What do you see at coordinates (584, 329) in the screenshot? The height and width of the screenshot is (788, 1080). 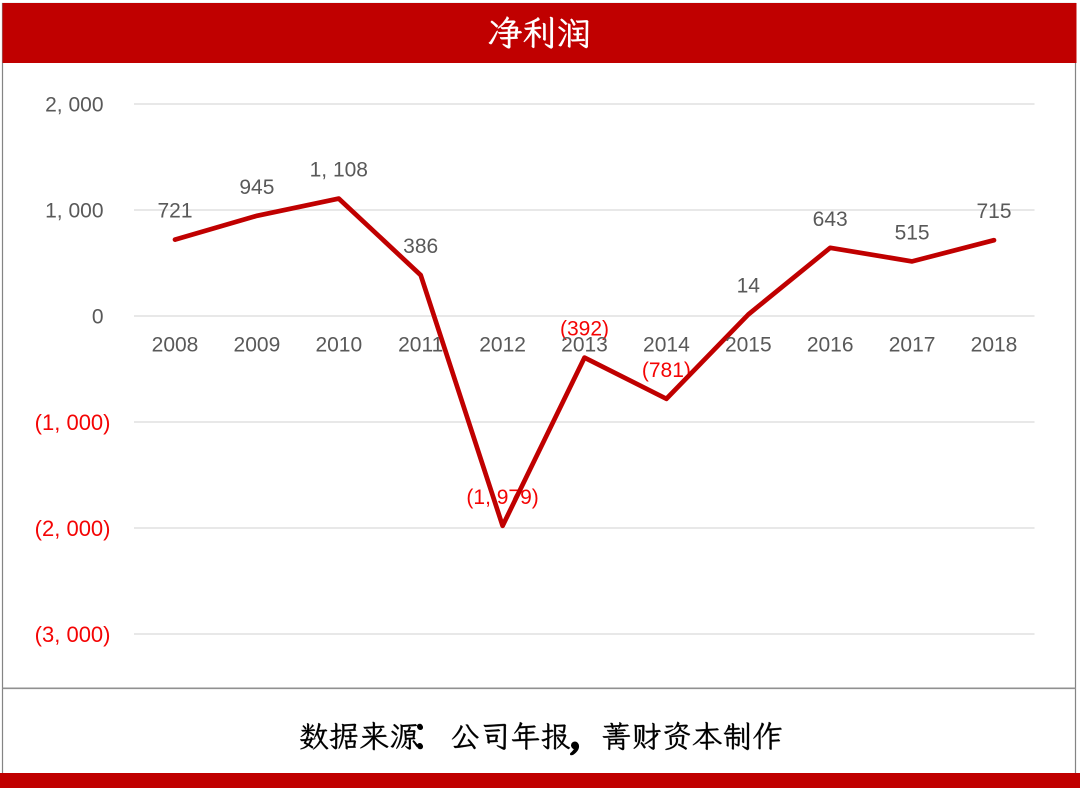 I see `svg-text: (392)` at bounding box center [584, 329].